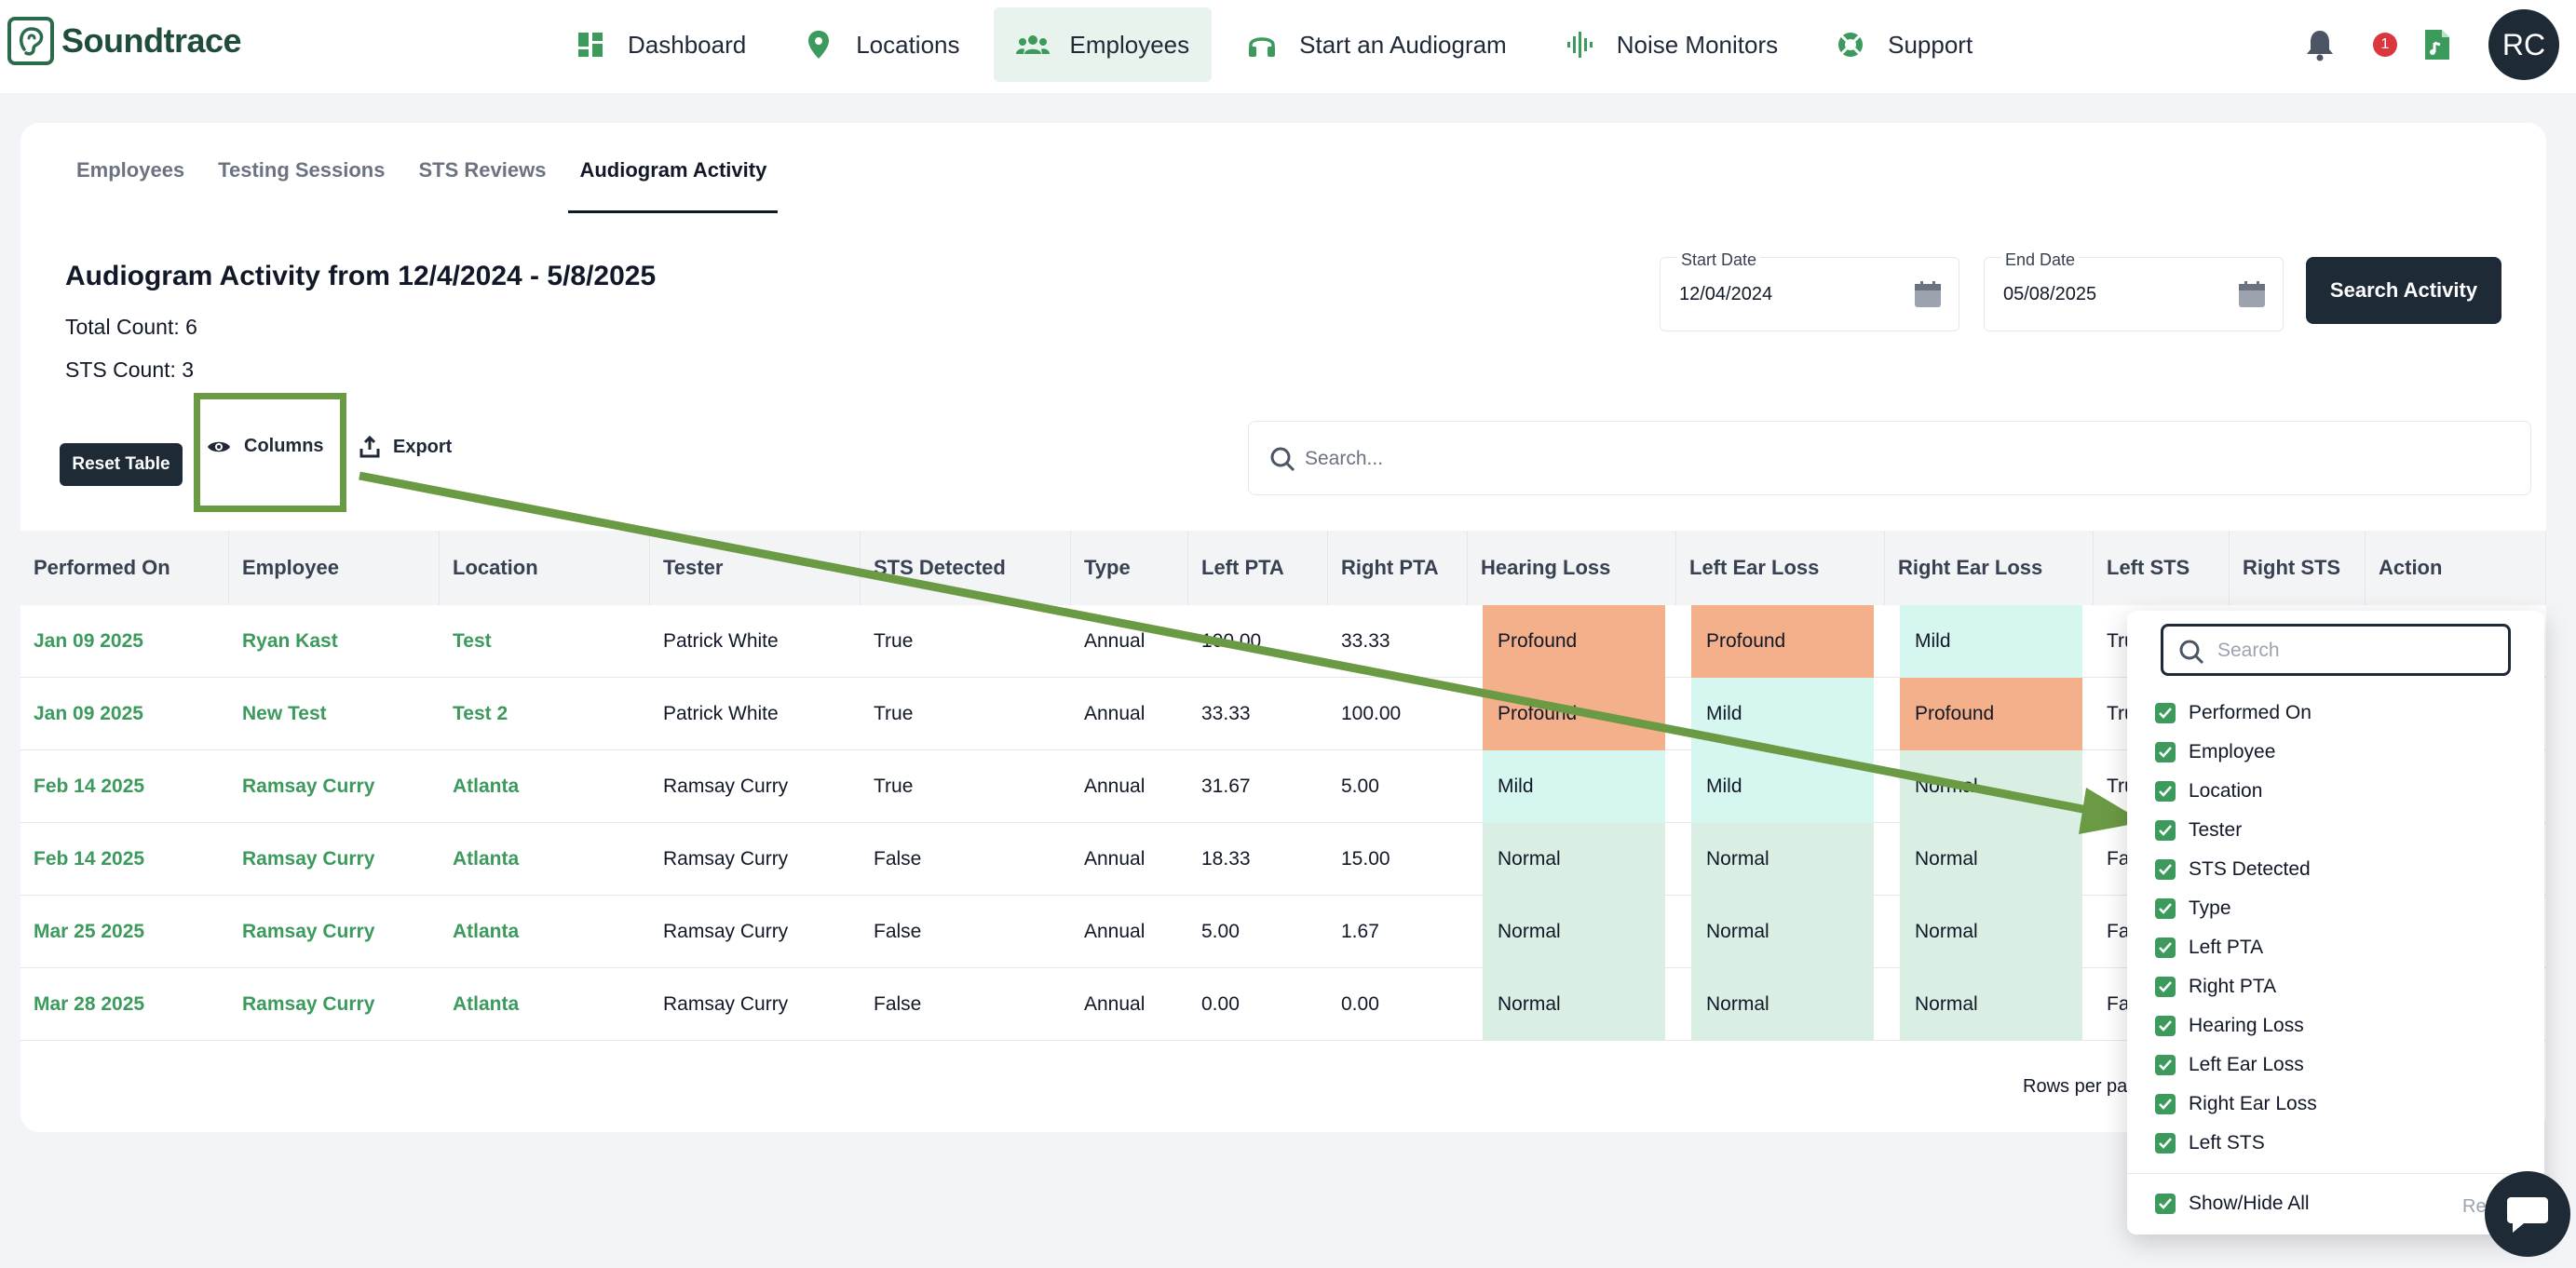 The height and width of the screenshot is (1268, 2576). I want to click on tab-audiogram-activity: Audiogram Activity, so click(673, 185).